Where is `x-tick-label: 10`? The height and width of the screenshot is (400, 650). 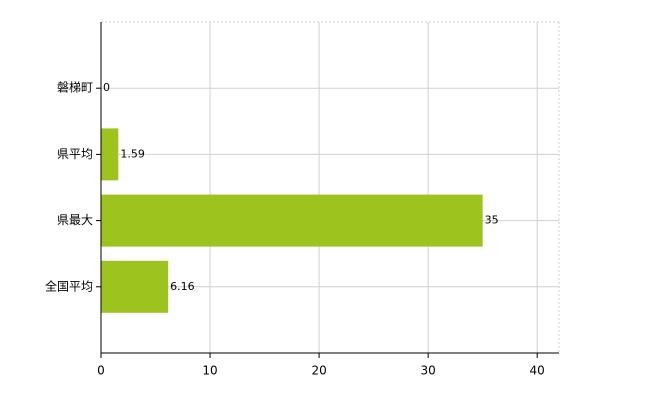
x-tick-label: 10 is located at coordinates (209, 371).